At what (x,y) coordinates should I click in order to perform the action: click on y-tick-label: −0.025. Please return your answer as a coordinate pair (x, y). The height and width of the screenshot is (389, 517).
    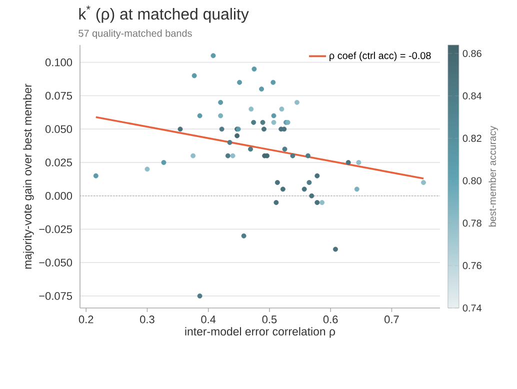
    Looking at the image, I should click on (55, 229).